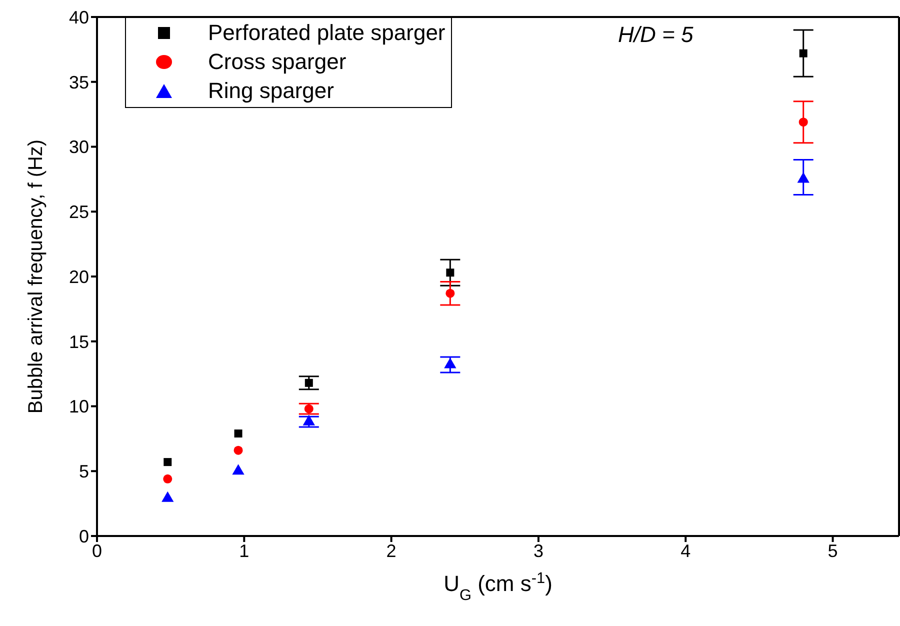  Describe the element at coordinates (83, 472) in the screenshot. I see `y-tick-label: 5` at that location.